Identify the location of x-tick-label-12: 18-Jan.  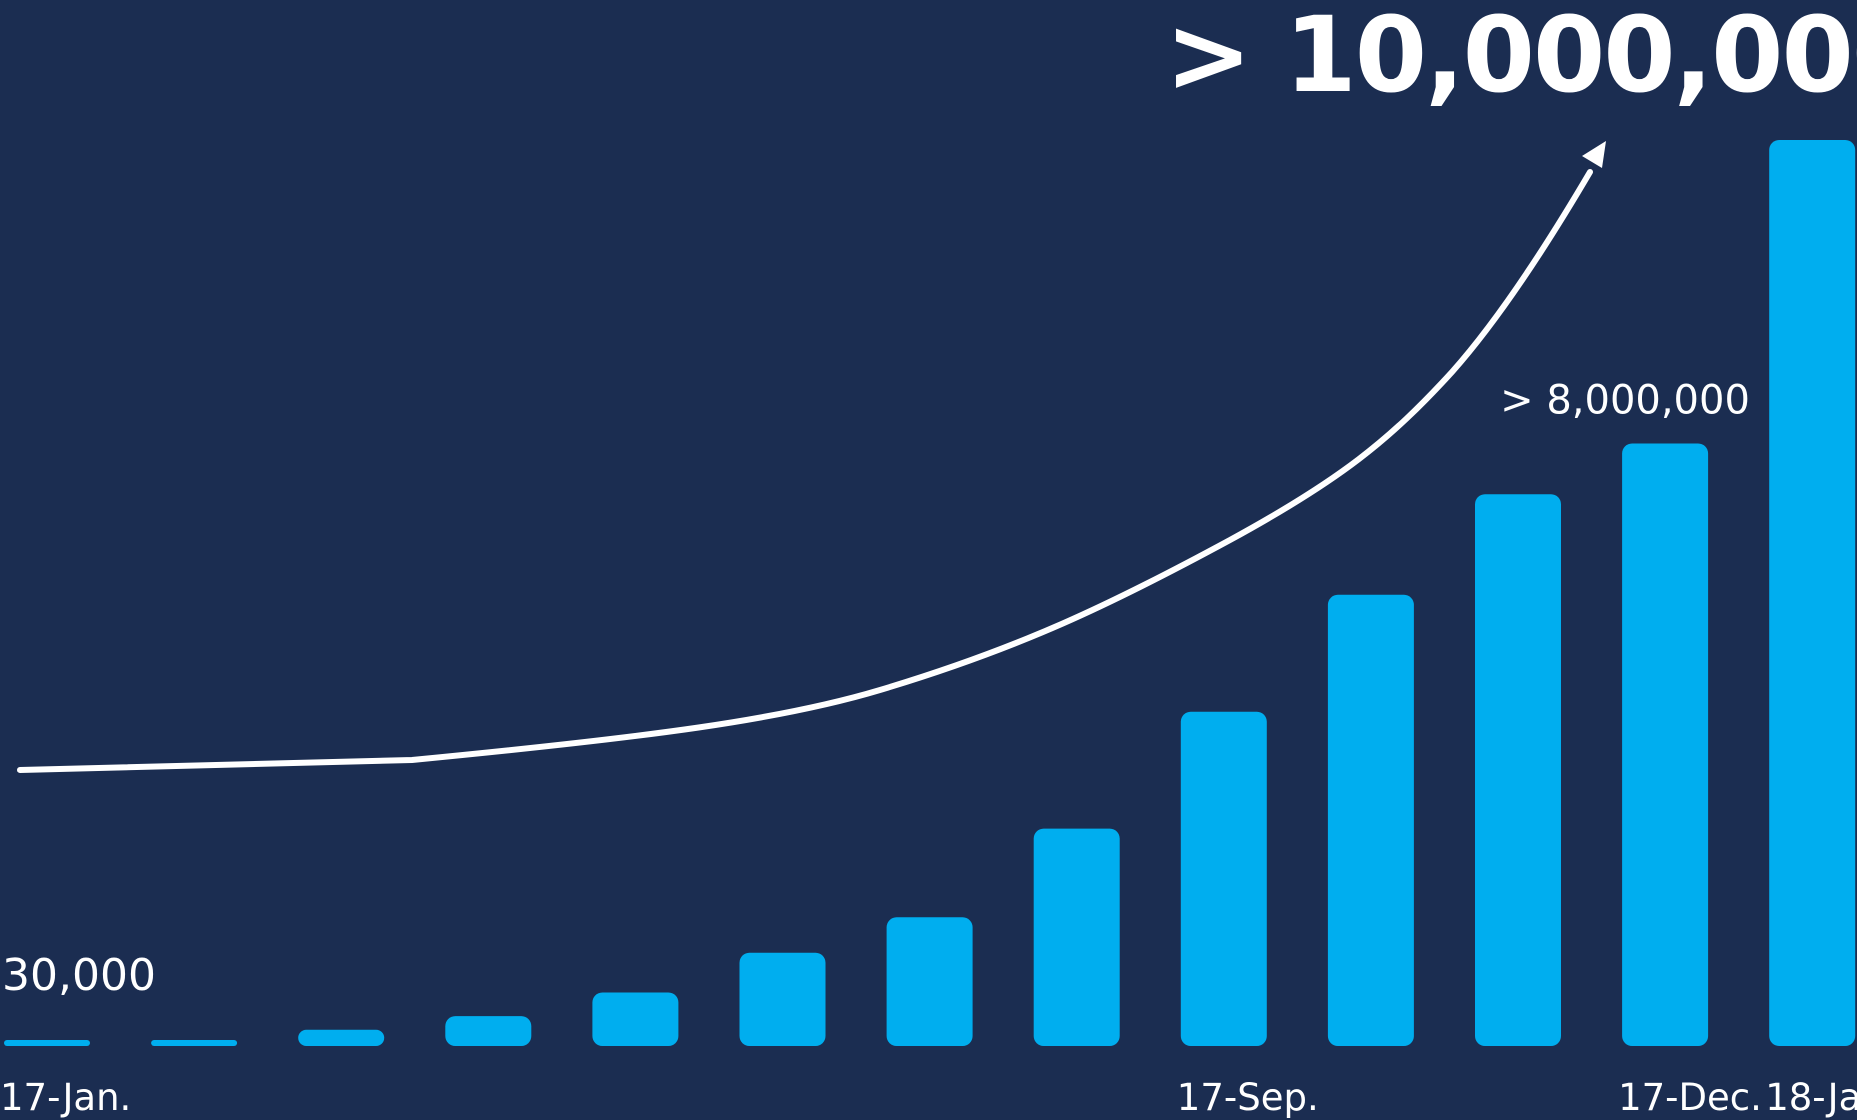
(1811, 1097).